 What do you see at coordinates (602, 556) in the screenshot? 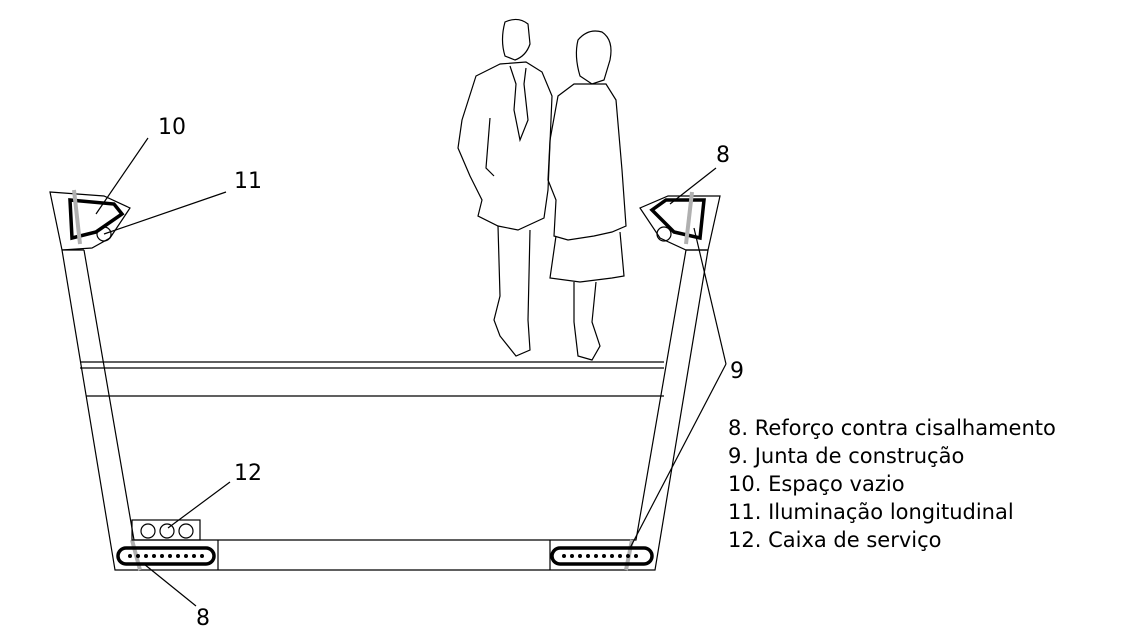
I see `bottom-rebar-right` at bounding box center [602, 556].